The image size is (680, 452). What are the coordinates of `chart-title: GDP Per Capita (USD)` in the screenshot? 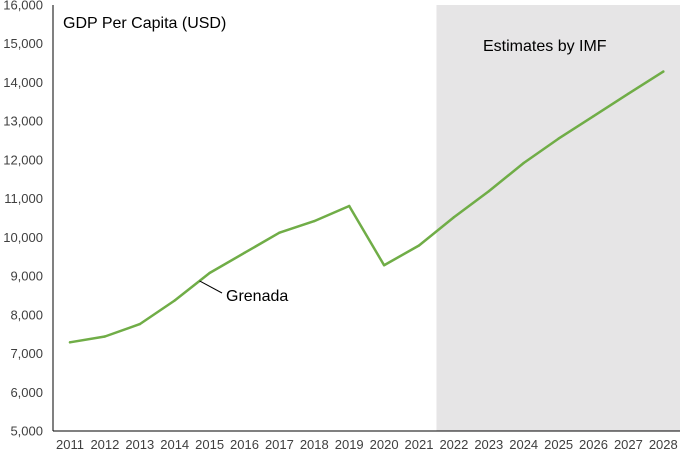 It's located at (144, 23).